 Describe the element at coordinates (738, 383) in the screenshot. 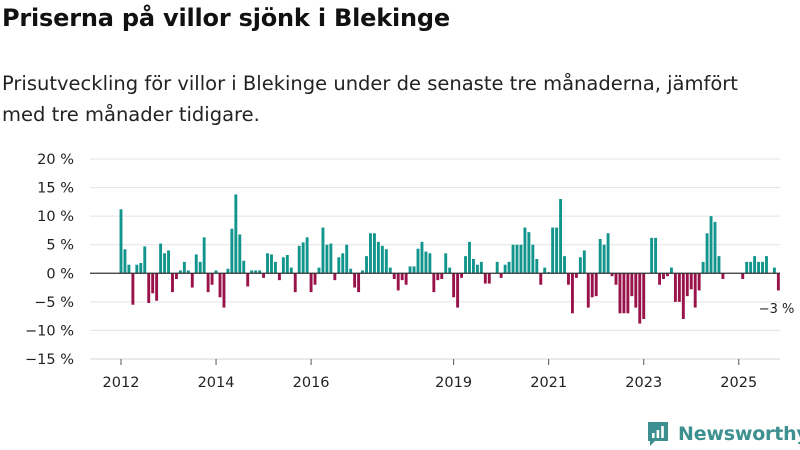

I see `x-tick-label: 2025` at that location.